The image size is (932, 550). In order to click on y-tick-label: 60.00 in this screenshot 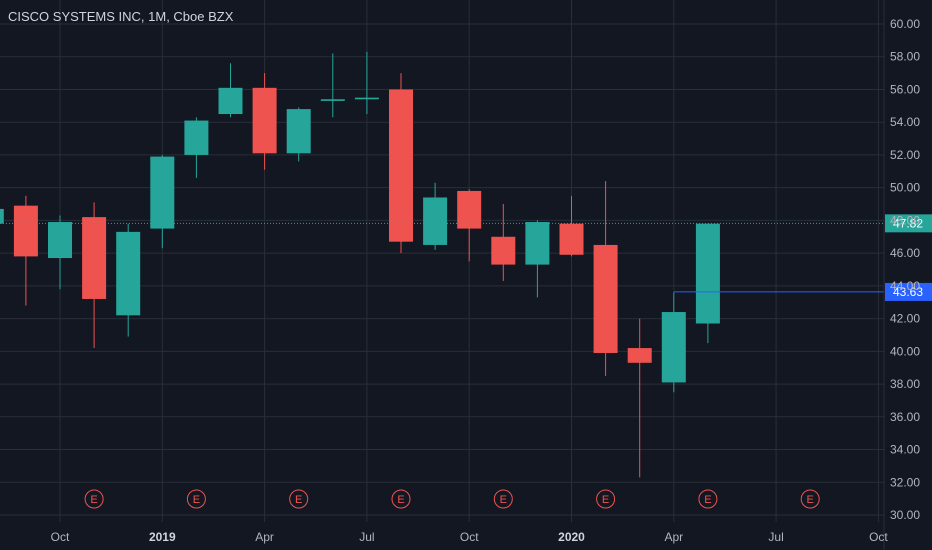, I will do `click(905, 24)`.